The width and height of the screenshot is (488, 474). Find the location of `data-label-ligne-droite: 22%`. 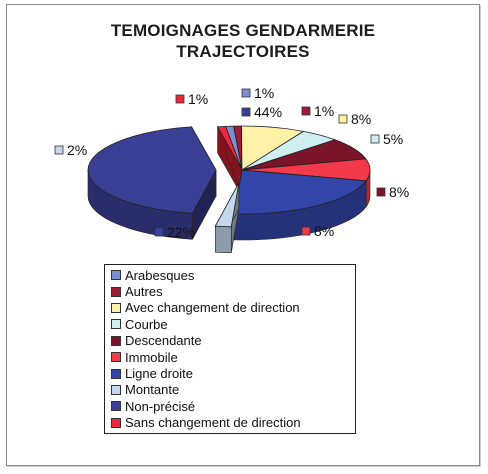

data-label-ligne-droite: 22% is located at coordinates (174, 232).